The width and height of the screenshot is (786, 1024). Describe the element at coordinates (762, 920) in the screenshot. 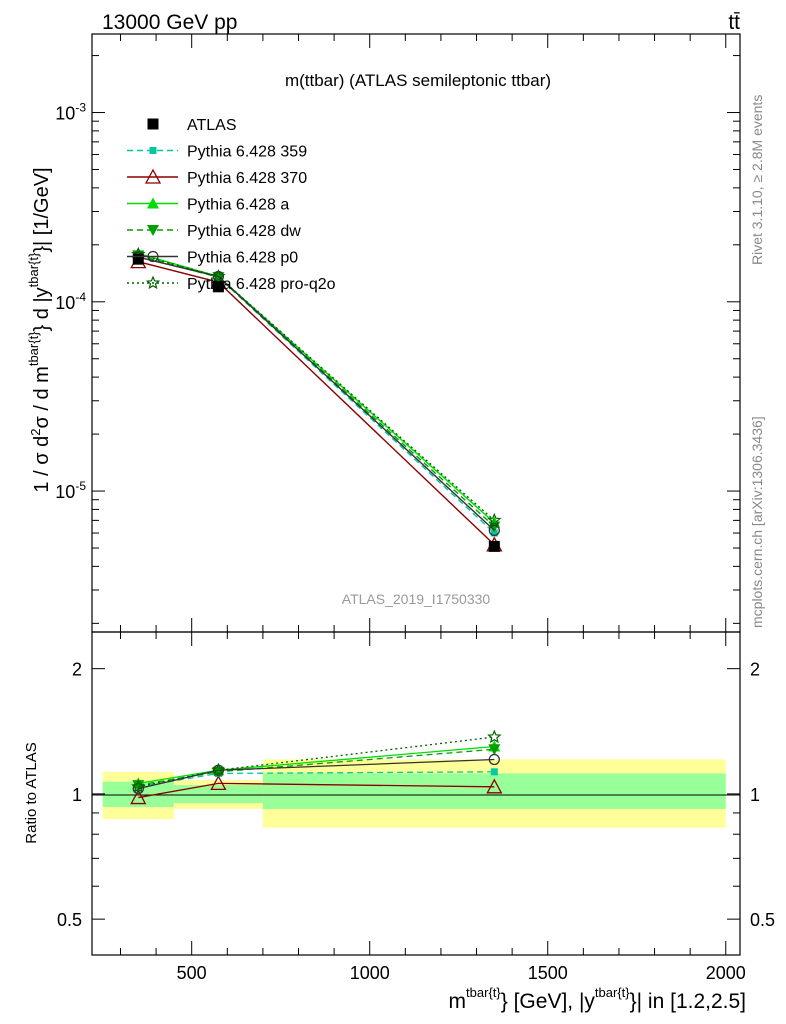

I see `ratio-y-tick-label-right: 0.5` at that location.